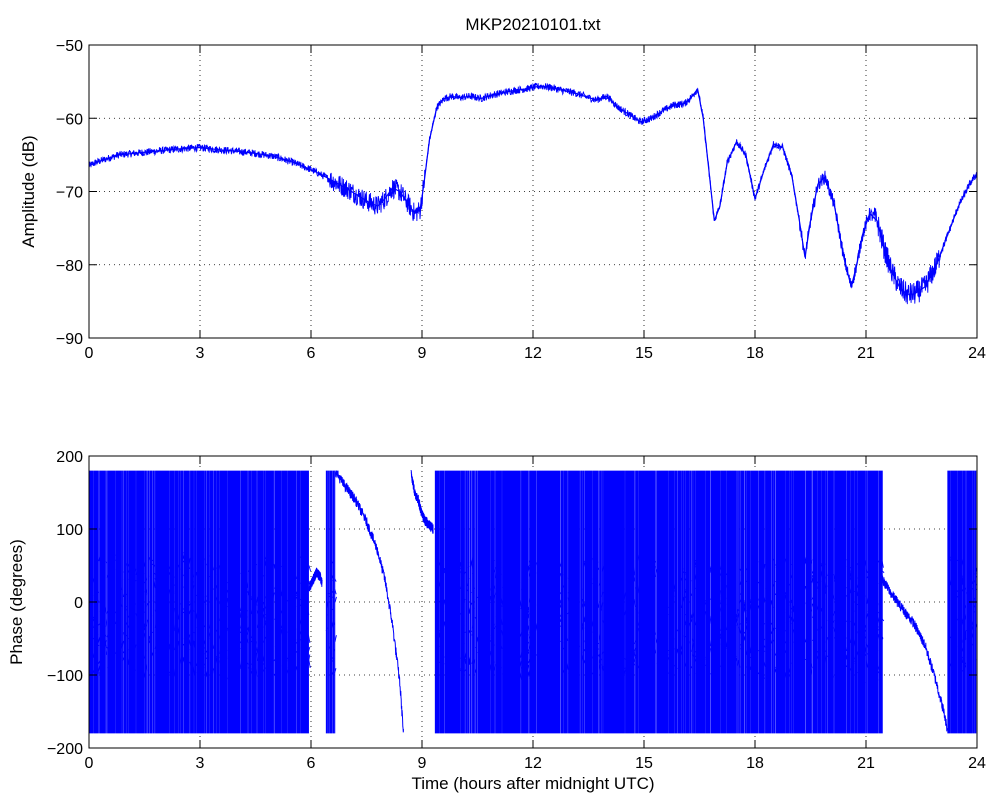 This screenshot has height=811, width=998. Describe the element at coordinates (69, 266) in the screenshot. I see `y-tick-label: −80` at that location.